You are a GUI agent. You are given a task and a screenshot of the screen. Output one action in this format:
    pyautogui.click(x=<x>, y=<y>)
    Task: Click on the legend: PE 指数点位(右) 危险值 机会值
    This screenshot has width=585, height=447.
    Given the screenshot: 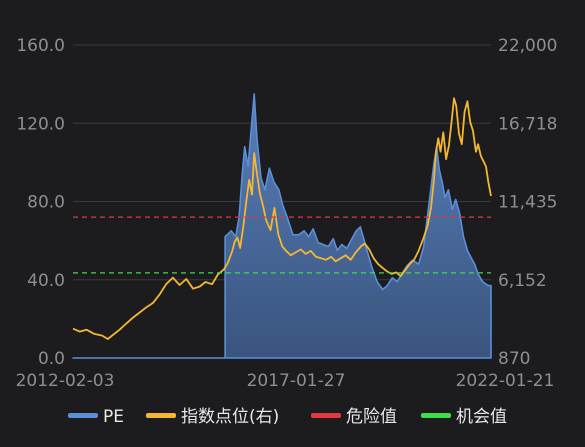 What is the action you would take?
    pyautogui.click(x=287, y=417)
    